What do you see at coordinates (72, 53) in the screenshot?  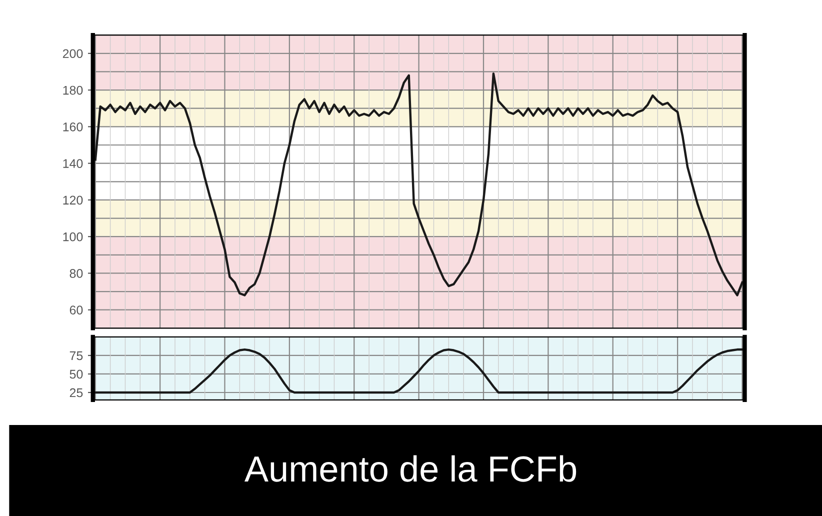 I see `y-tick-label: 200` at bounding box center [72, 53].